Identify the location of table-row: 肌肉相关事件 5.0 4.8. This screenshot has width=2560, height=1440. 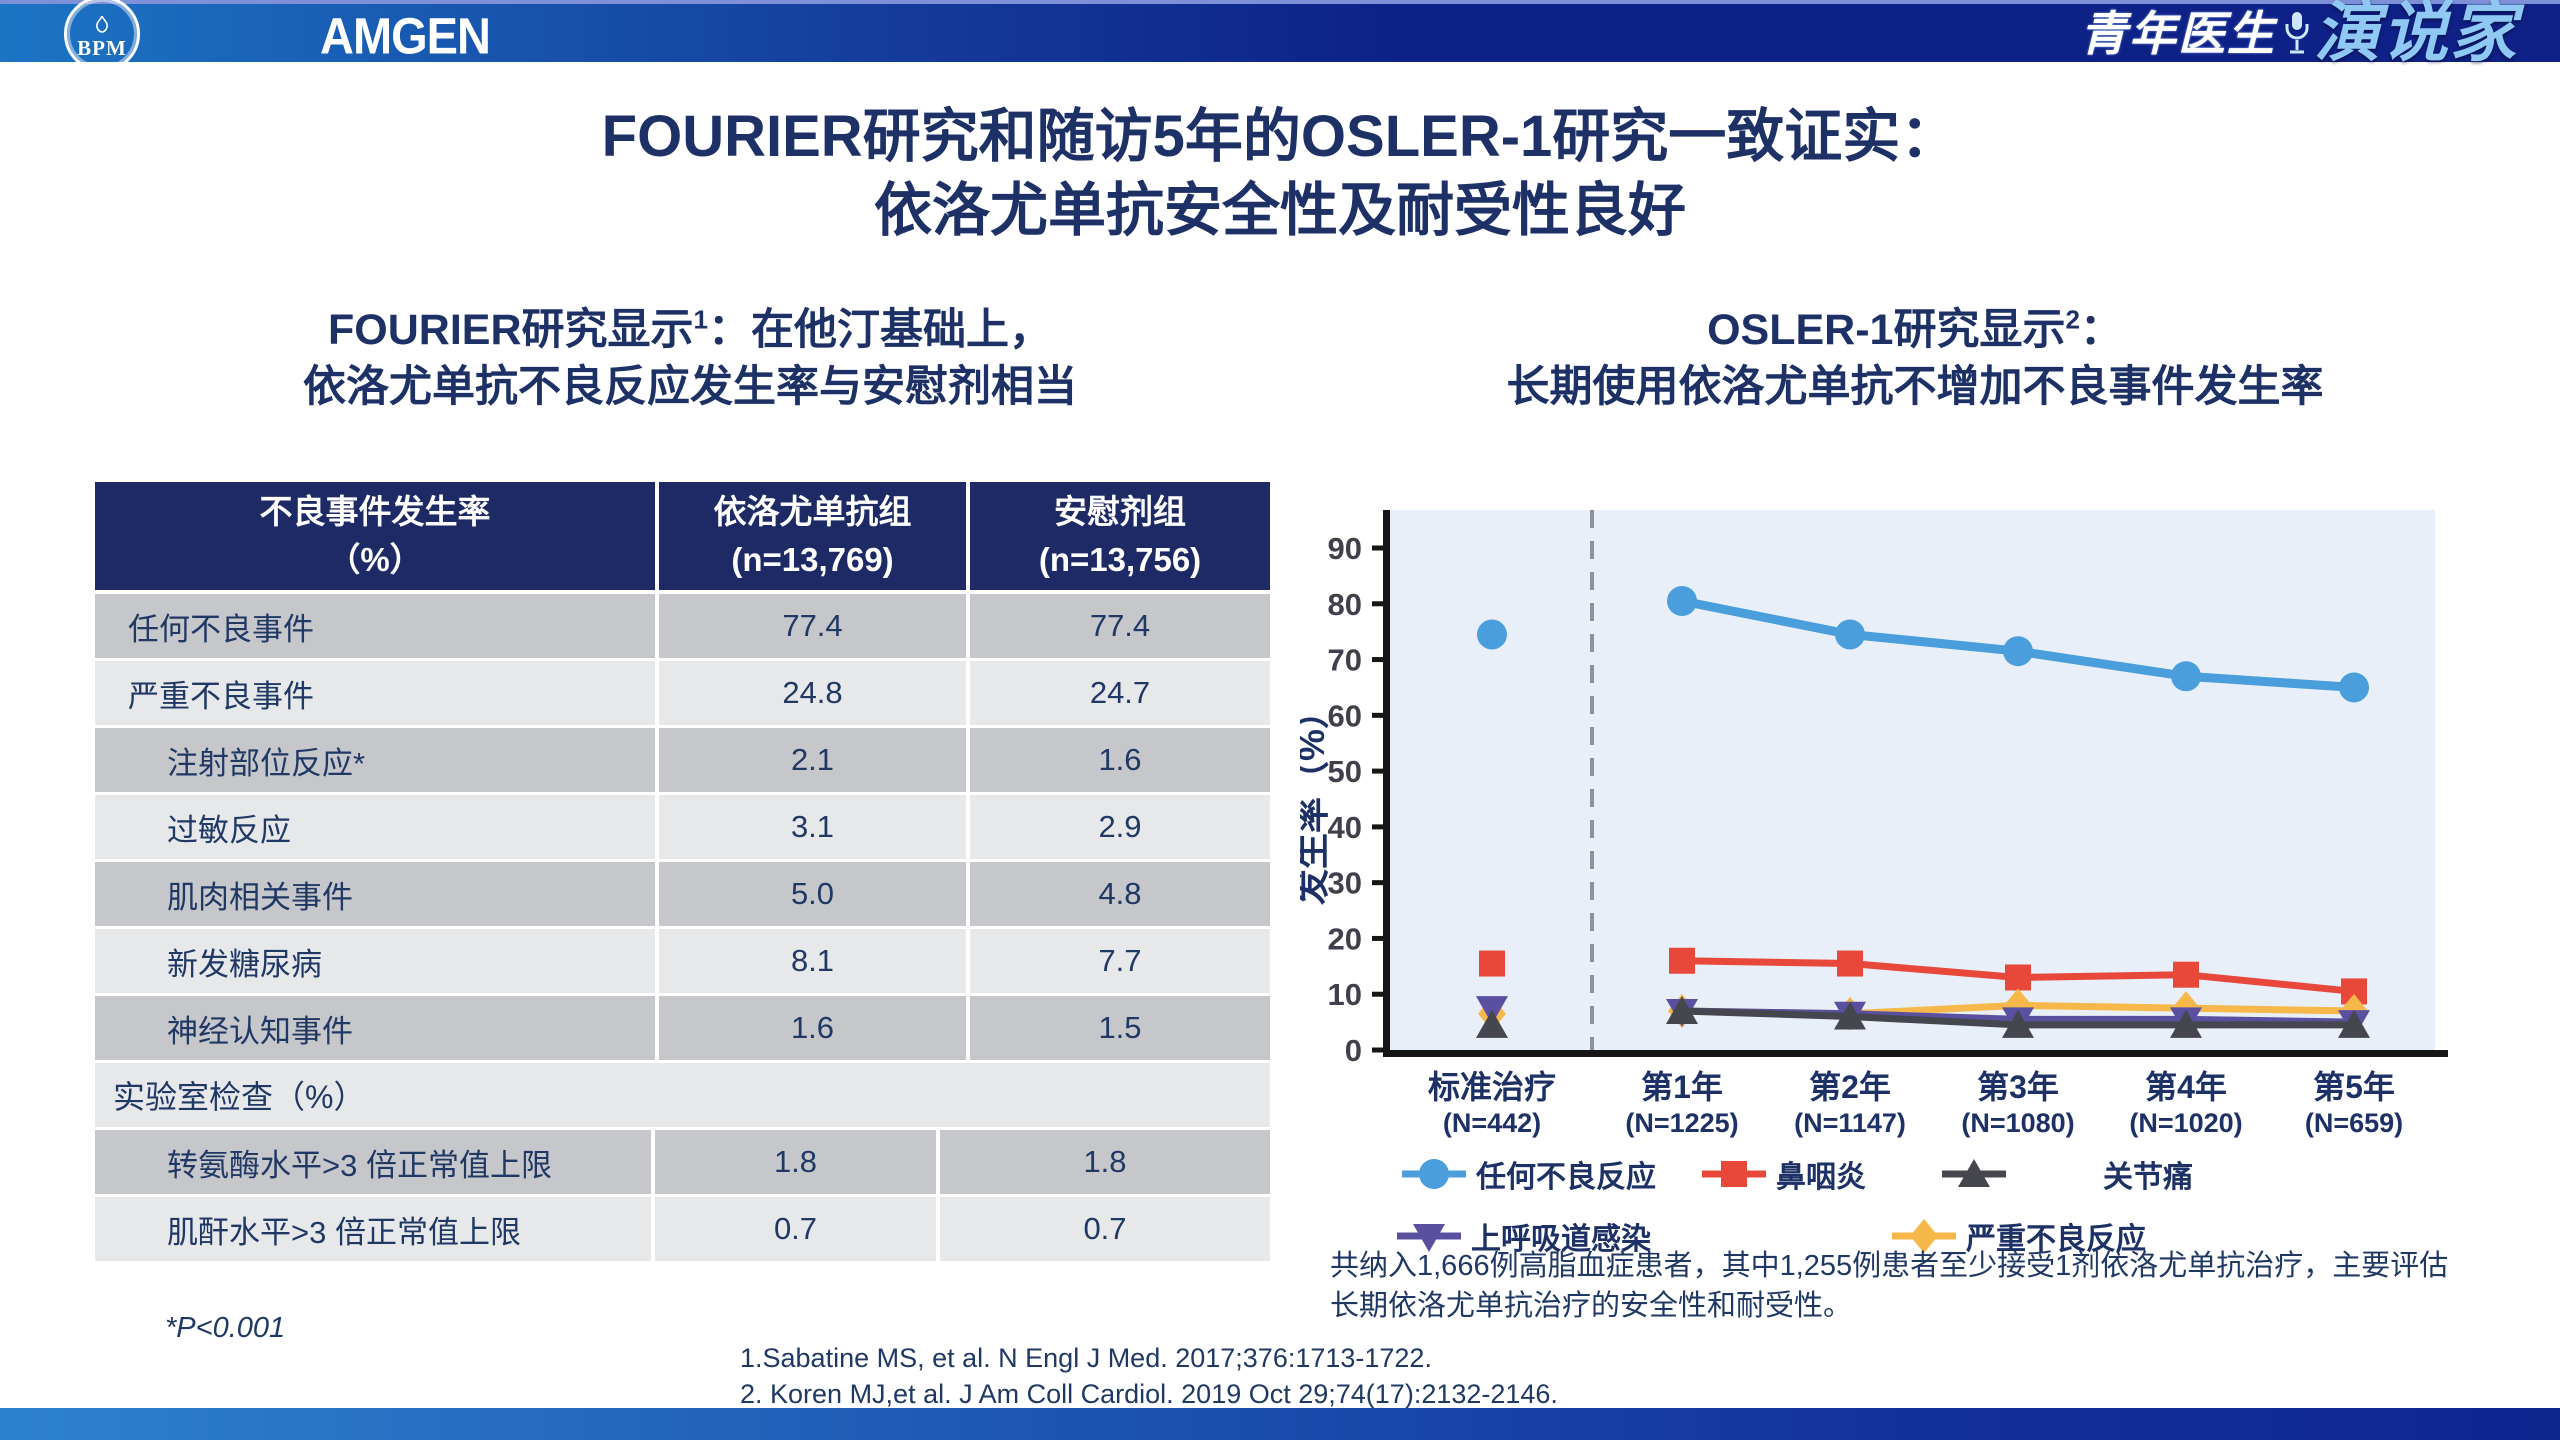
(682, 894).